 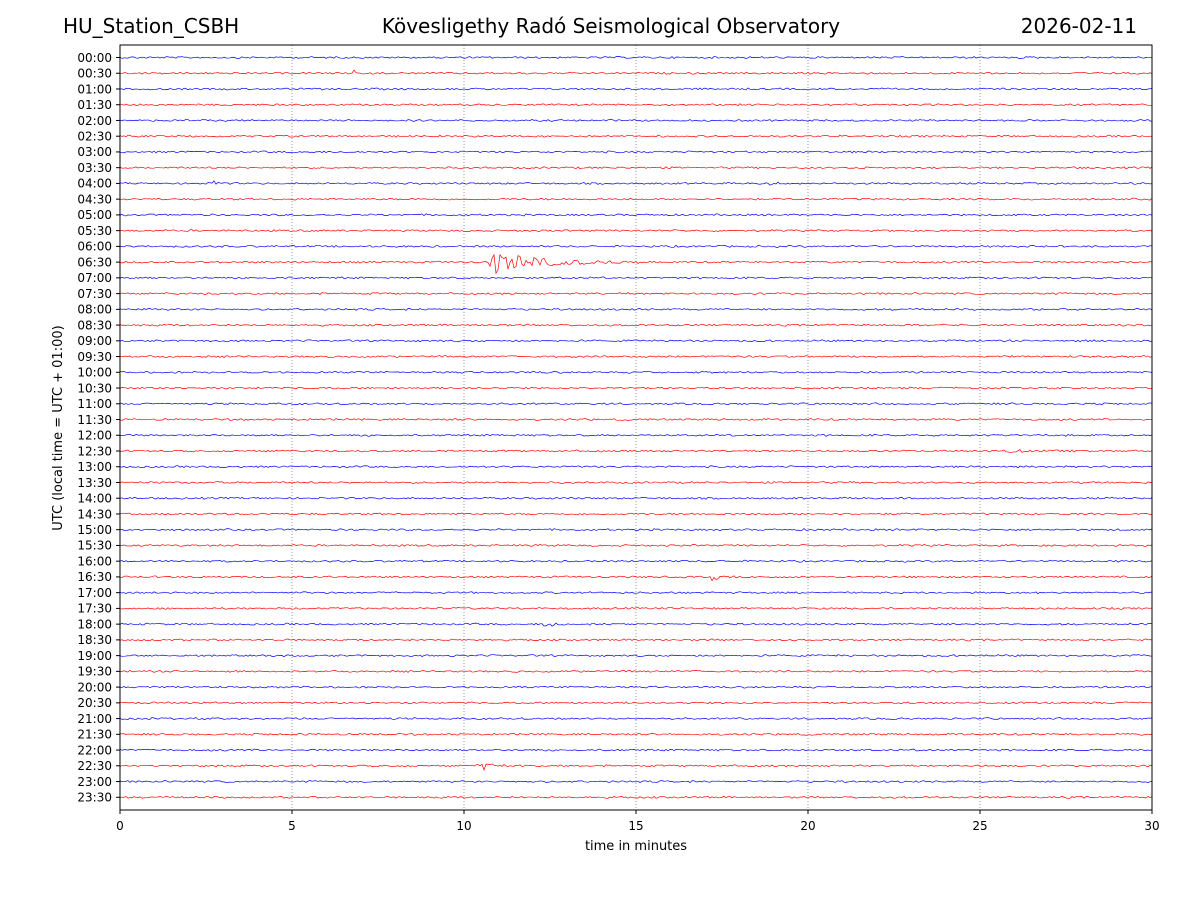 I want to click on y-tick-label: 06:30, so click(x=94, y=262).